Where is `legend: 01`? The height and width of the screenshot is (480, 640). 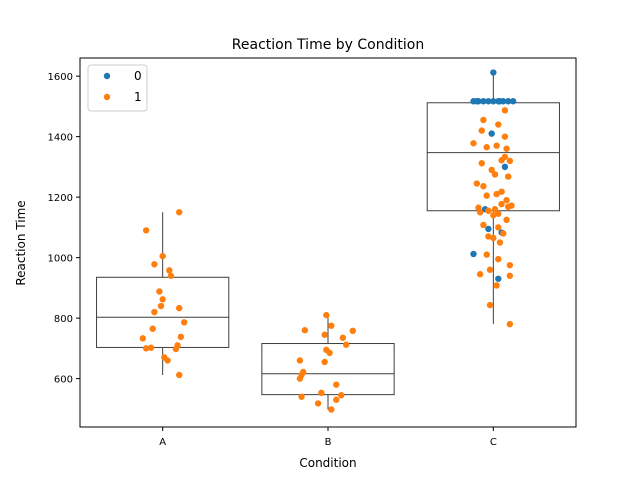
legend: 01 is located at coordinates (117, 88).